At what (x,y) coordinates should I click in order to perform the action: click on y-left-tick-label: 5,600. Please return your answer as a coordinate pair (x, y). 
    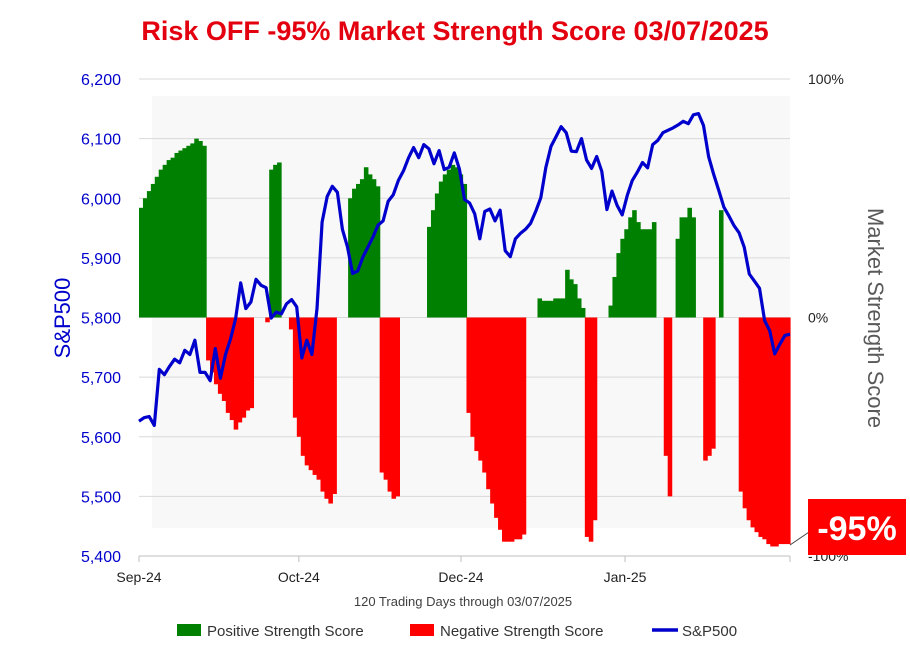
    Looking at the image, I should click on (101, 438).